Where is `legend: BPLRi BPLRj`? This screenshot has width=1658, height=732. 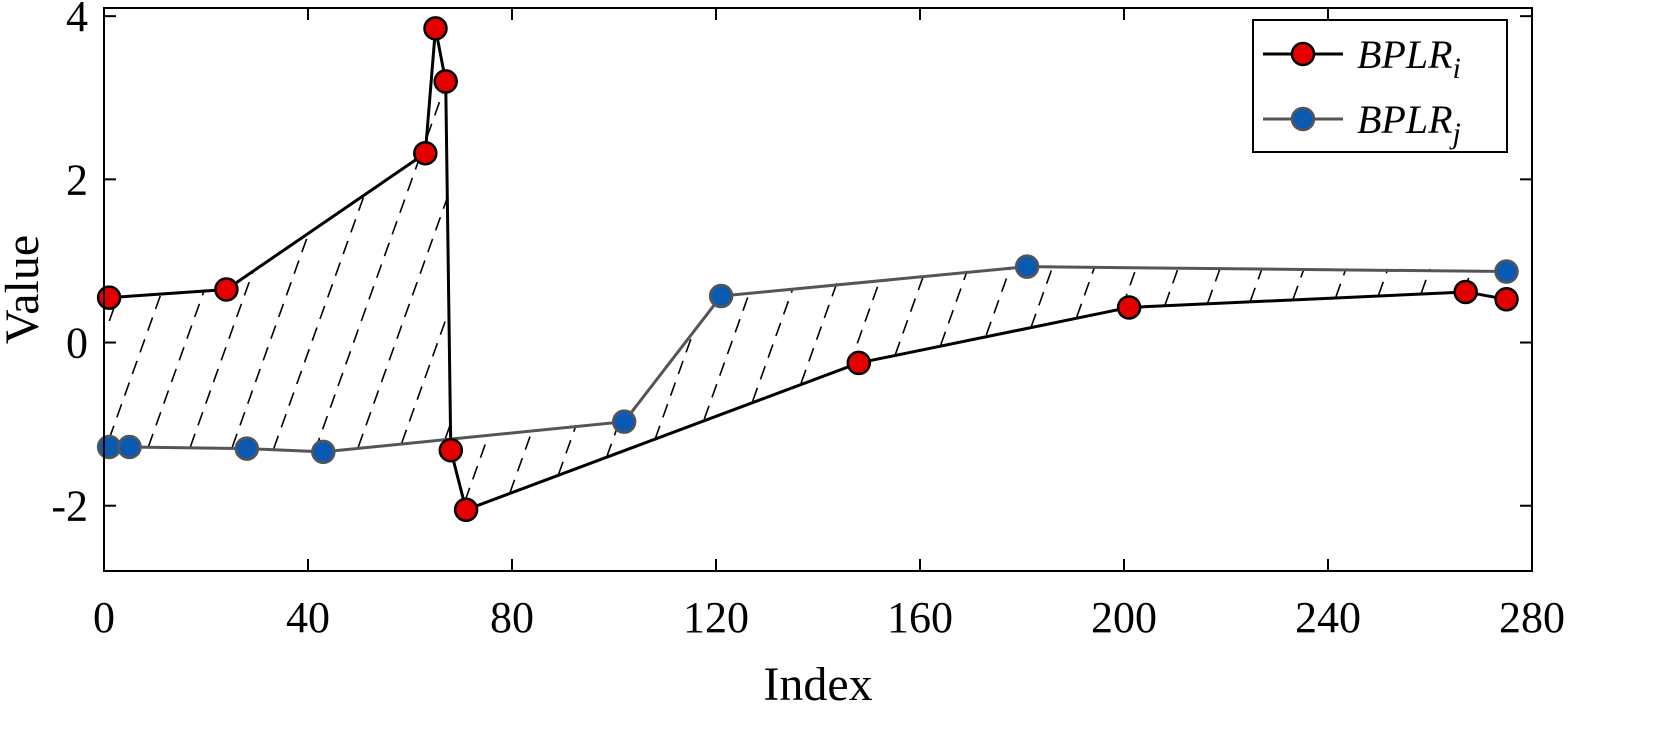
legend: BPLRi BPLRj is located at coordinates (1380, 86).